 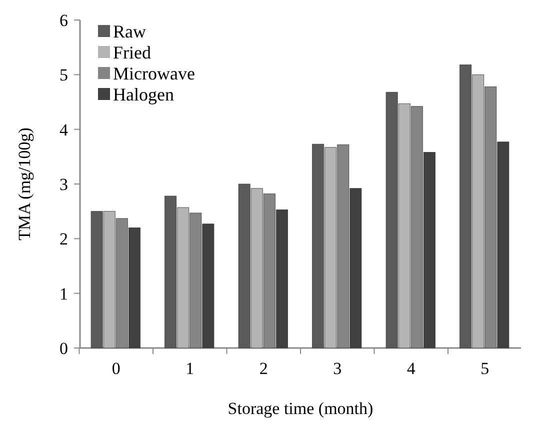 What do you see at coordinates (301, 408) in the screenshot?
I see `x-axis-title: Storage time (month)` at bounding box center [301, 408].